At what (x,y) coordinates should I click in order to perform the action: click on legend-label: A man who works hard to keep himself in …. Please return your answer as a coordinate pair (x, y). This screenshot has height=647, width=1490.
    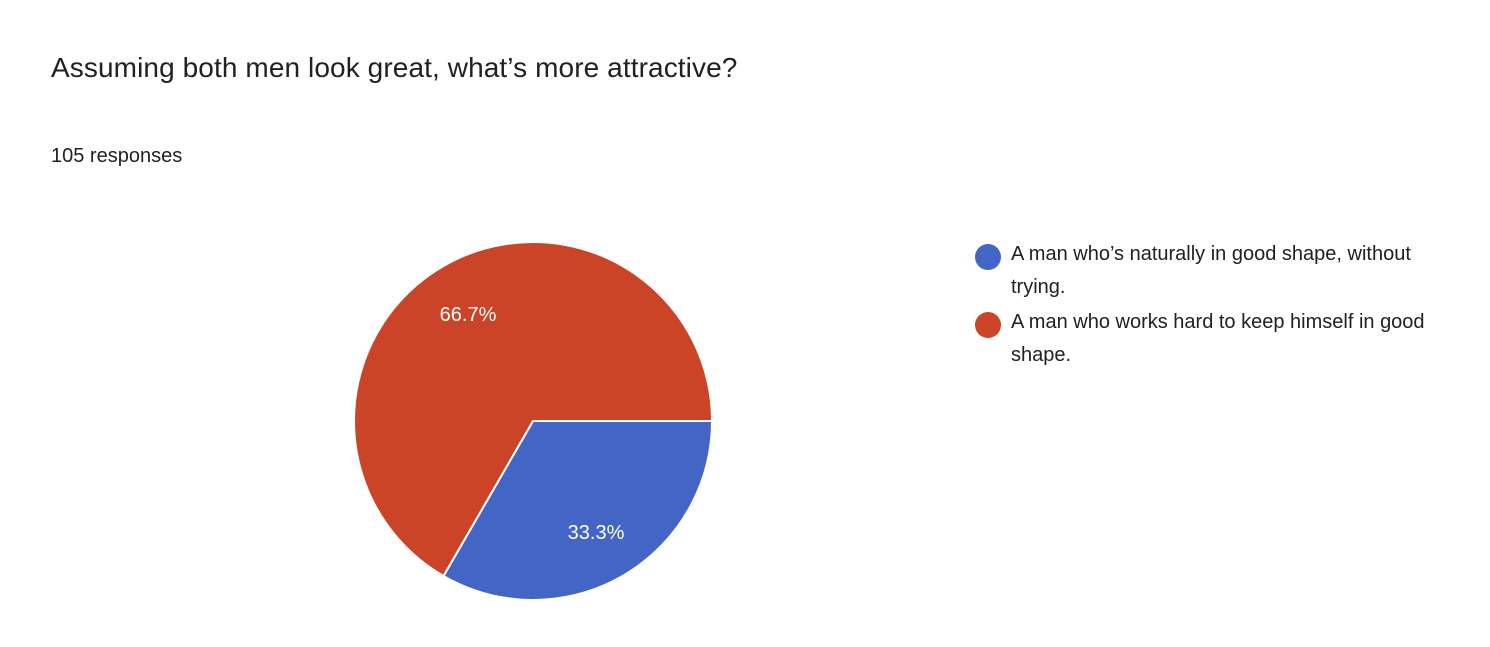
    Looking at the image, I should click on (1218, 338).